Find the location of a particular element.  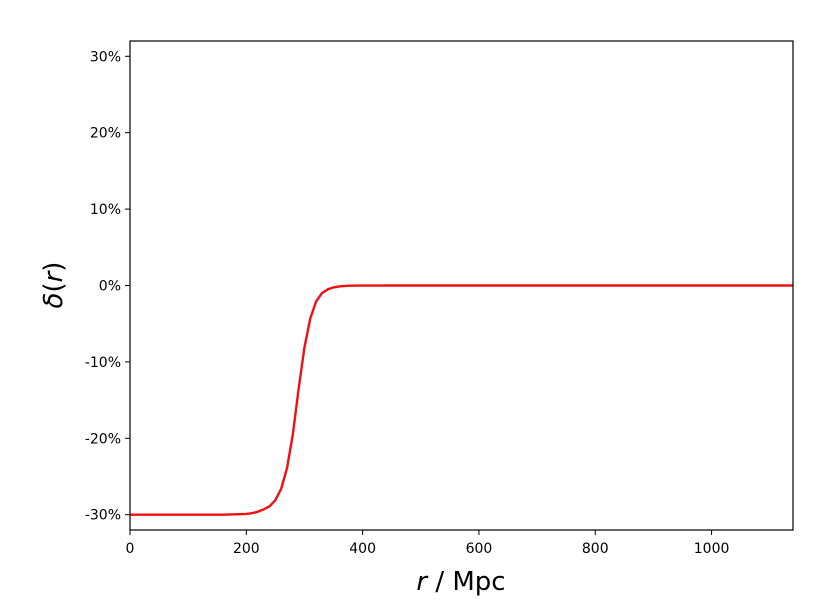

y-tick-label: 10% is located at coordinates (105, 210).